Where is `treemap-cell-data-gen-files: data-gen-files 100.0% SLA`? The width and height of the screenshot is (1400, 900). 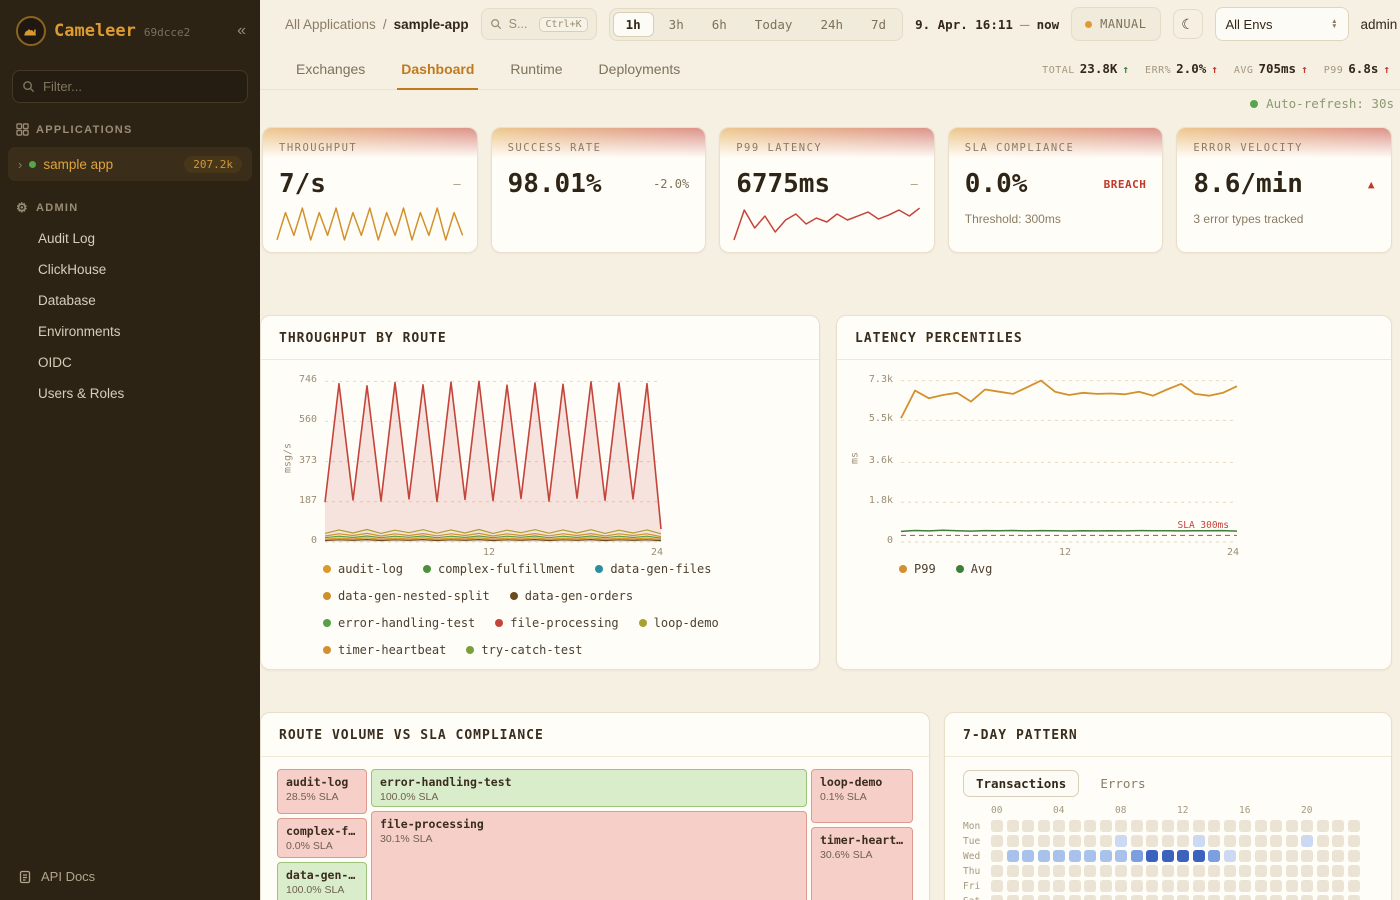 treemap-cell-data-gen-files: data-gen-files 100.0% SLA is located at coordinates (322, 881).